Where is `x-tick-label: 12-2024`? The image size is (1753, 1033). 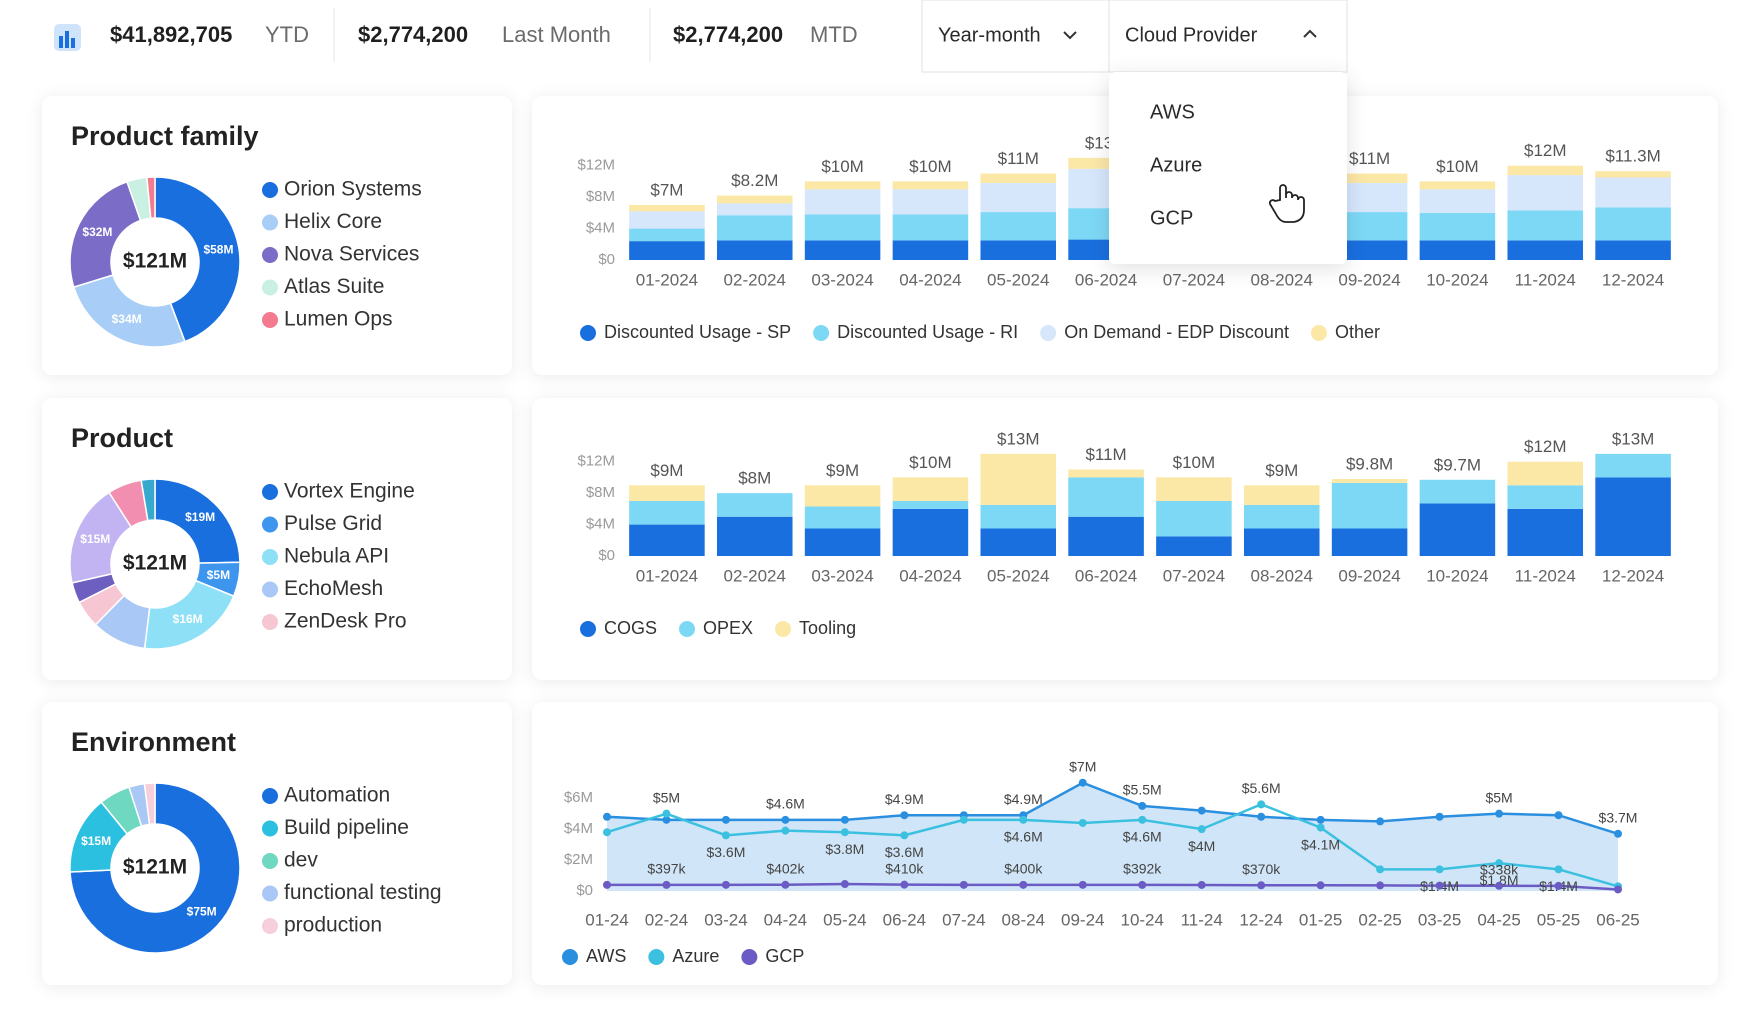
x-tick-label: 12-2024 is located at coordinates (1633, 575).